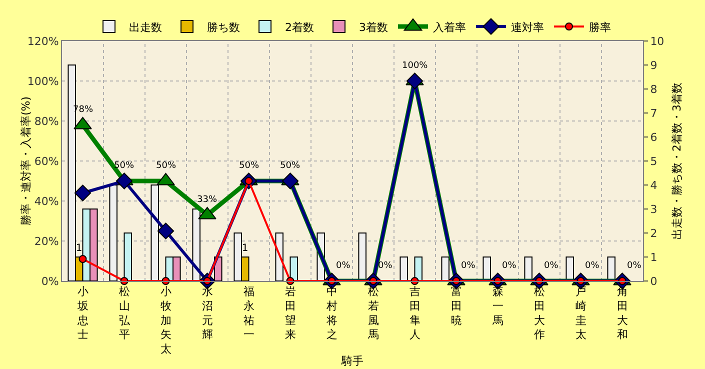  What do you see at coordinates (43, 81) in the screenshot?
I see `y-tick-label: 100%` at bounding box center [43, 81].